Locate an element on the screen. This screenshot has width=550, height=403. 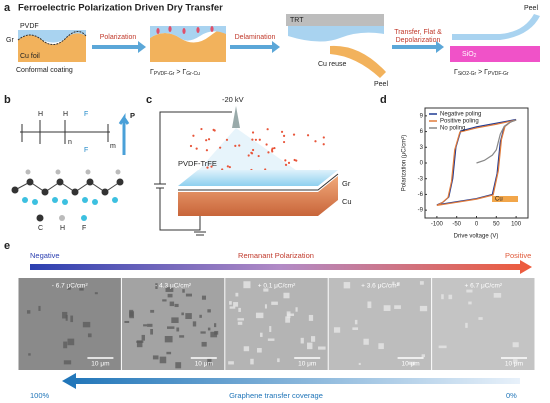
image-label: - 4.3 μC/cm² is located at coordinates (173, 286).